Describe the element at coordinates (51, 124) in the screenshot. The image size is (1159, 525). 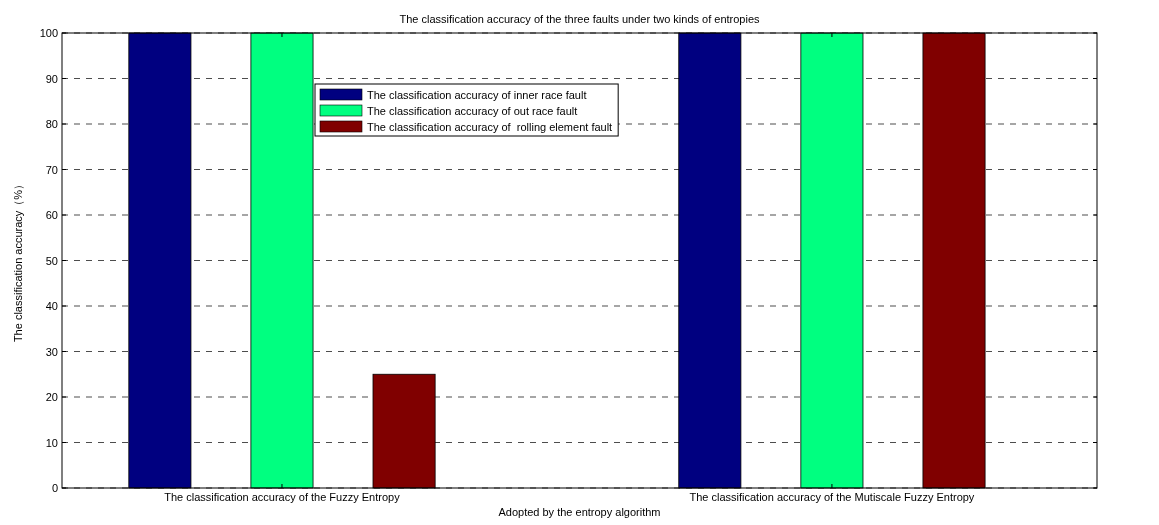
I see `y-tick-label: 80` at that location.